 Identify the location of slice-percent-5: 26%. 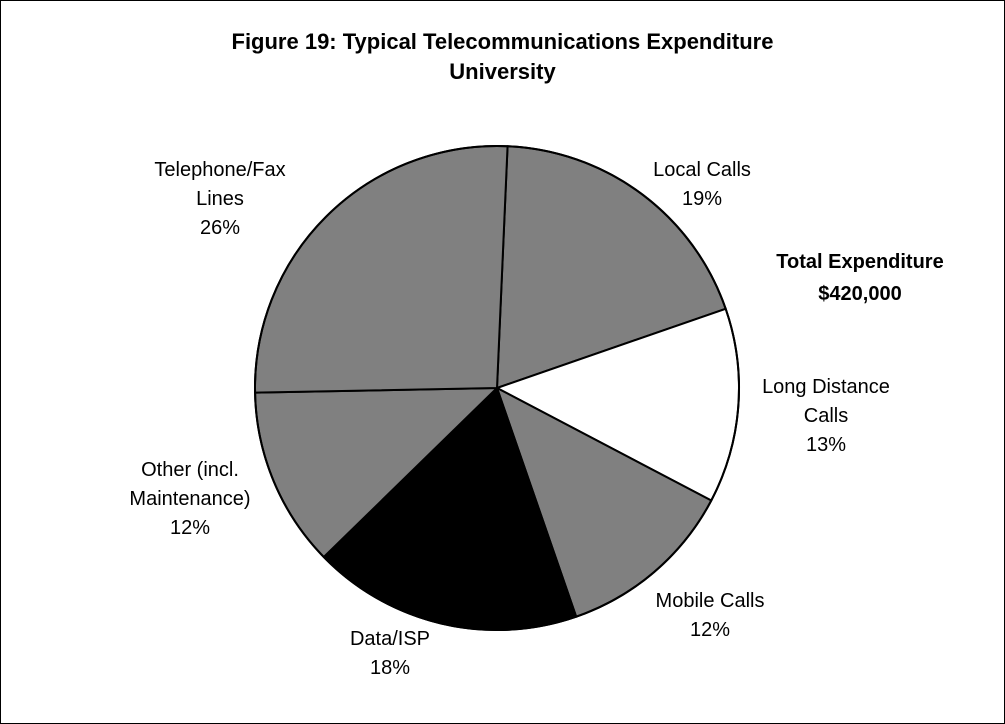
(220, 228).